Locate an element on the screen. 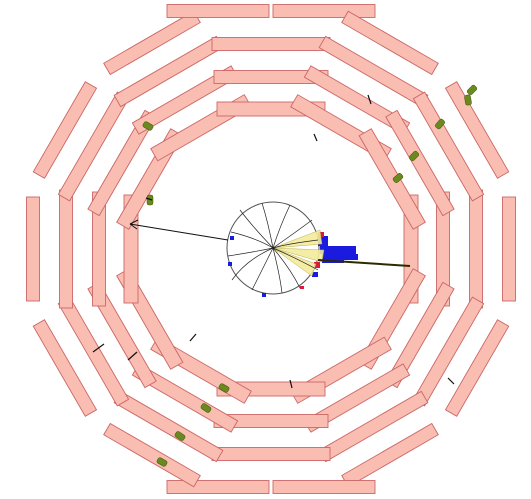  extrapolated-tracks is located at coordinates (270, 243).